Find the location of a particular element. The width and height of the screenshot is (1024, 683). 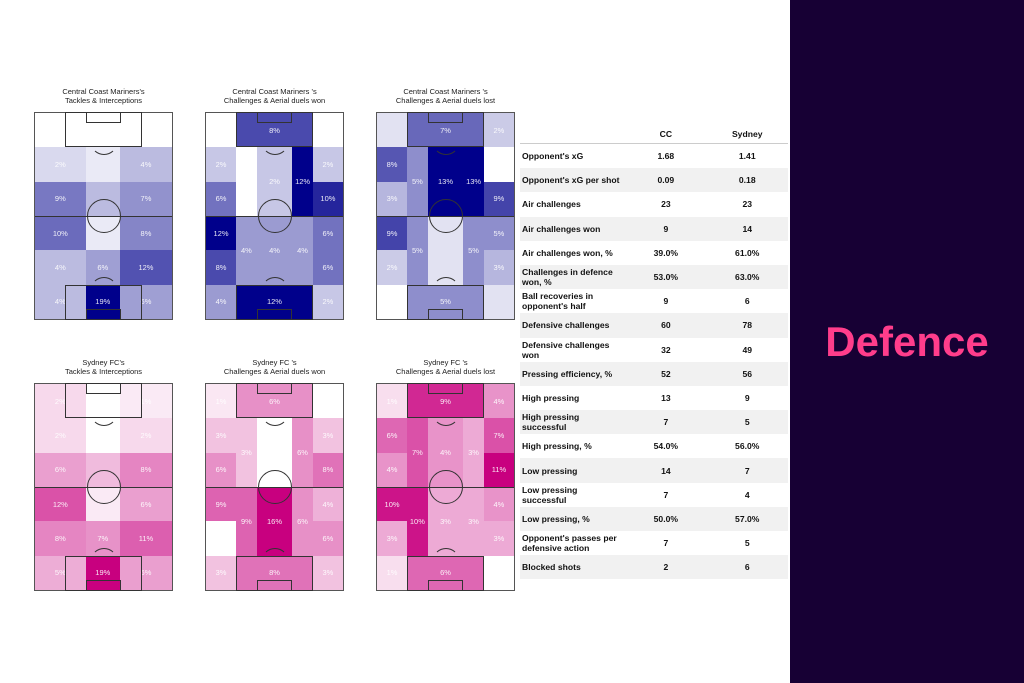

stat-cc: 39.0% is located at coordinates (666, 252).